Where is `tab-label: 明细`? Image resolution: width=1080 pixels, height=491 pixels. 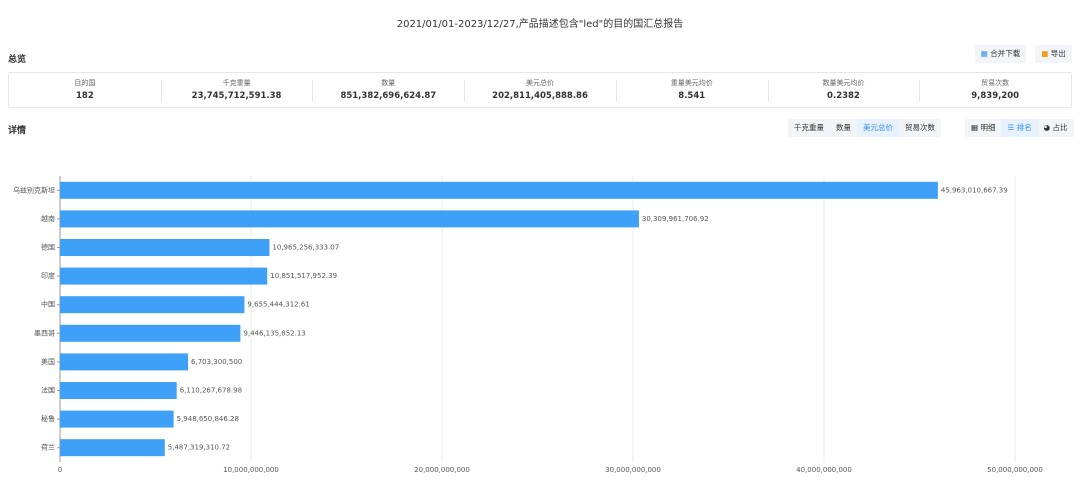
tab-label: 明细 is located at coordinates (988, 127).